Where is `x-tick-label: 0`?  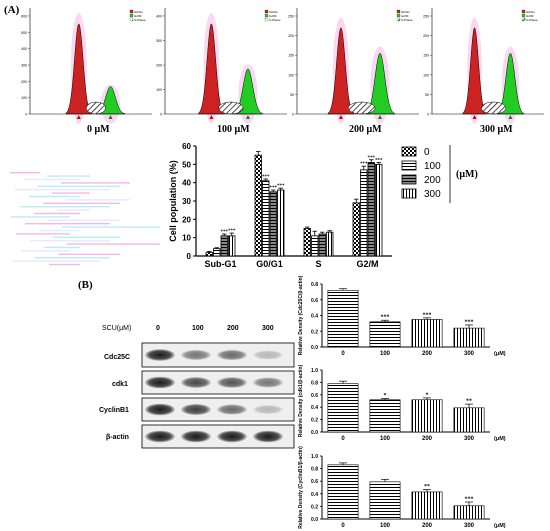
x-tick-label: 0 is located at coordinates (343, 439).